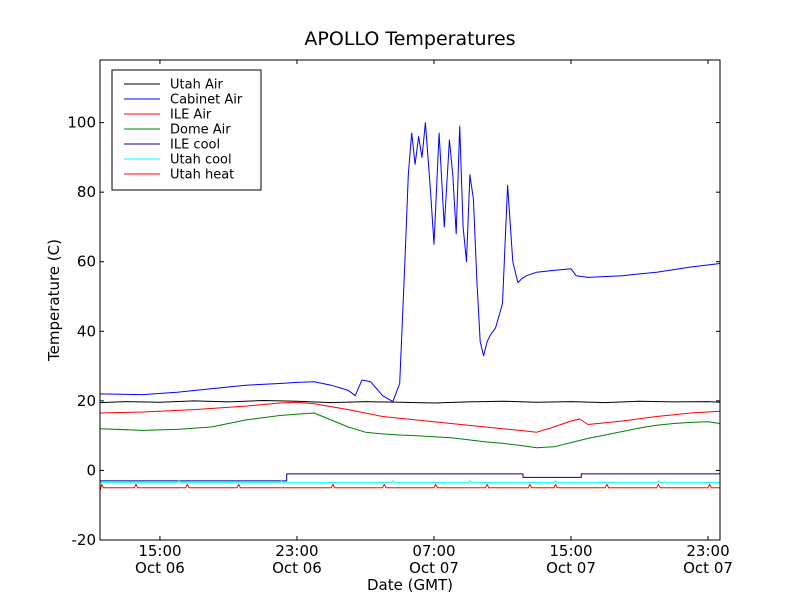 The height and width of the screenshot is (600, 800). I want to click on y-axis-label: Temperature (C), so click(54, 300).